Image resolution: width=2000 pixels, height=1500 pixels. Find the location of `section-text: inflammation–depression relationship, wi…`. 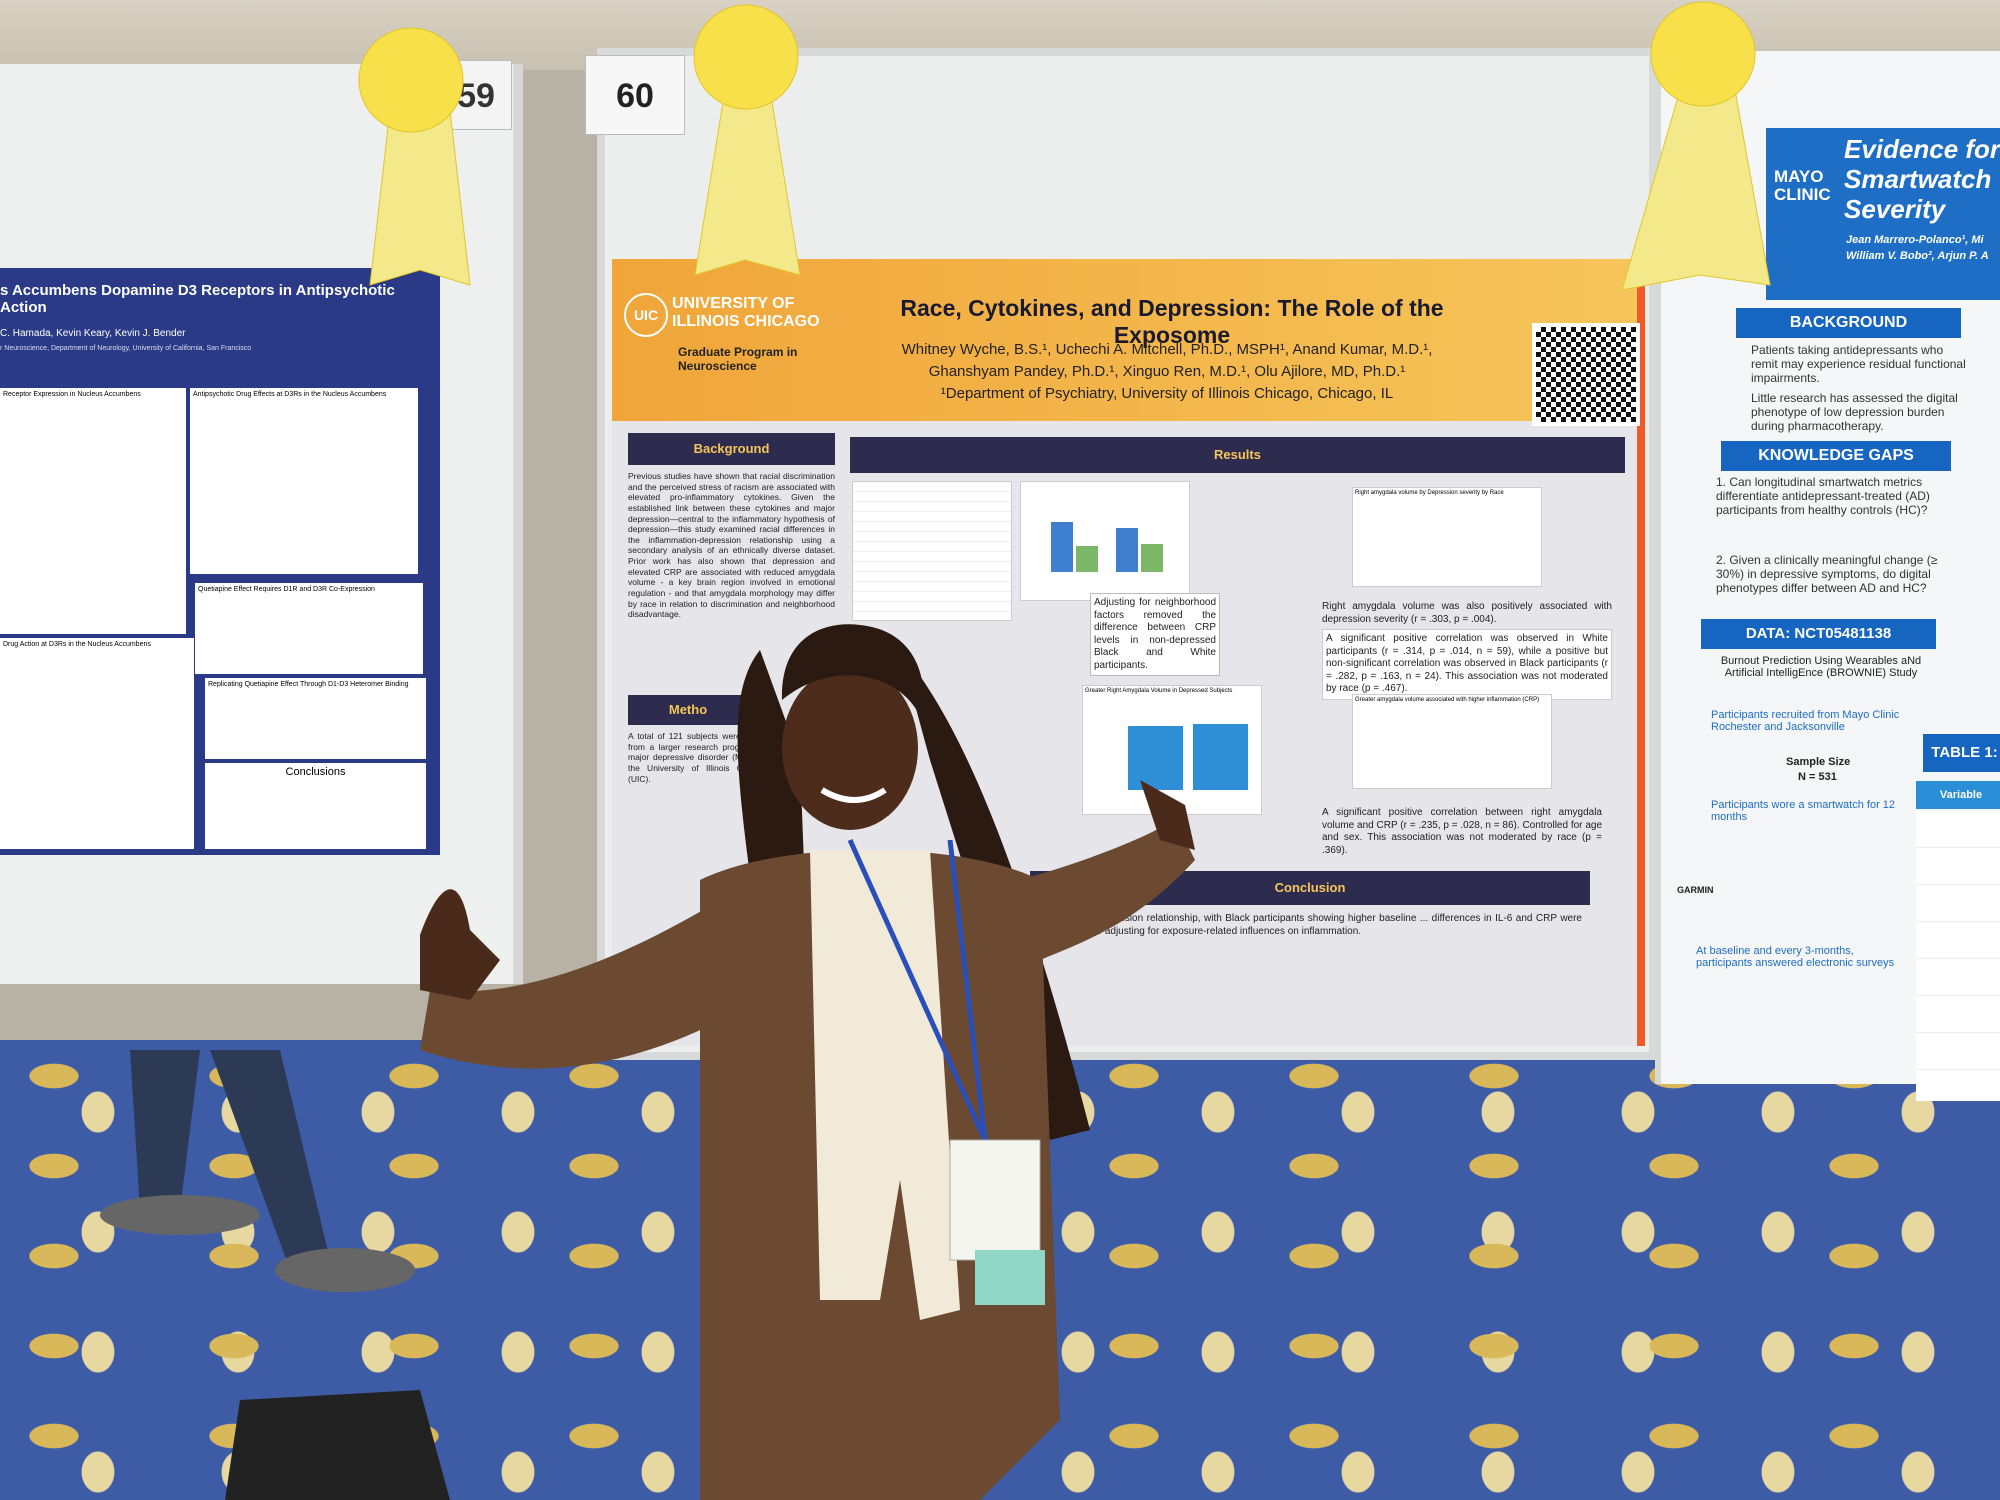

section-text: inflammation–depression relationship, wi… is located at coordinates (1307, 925).